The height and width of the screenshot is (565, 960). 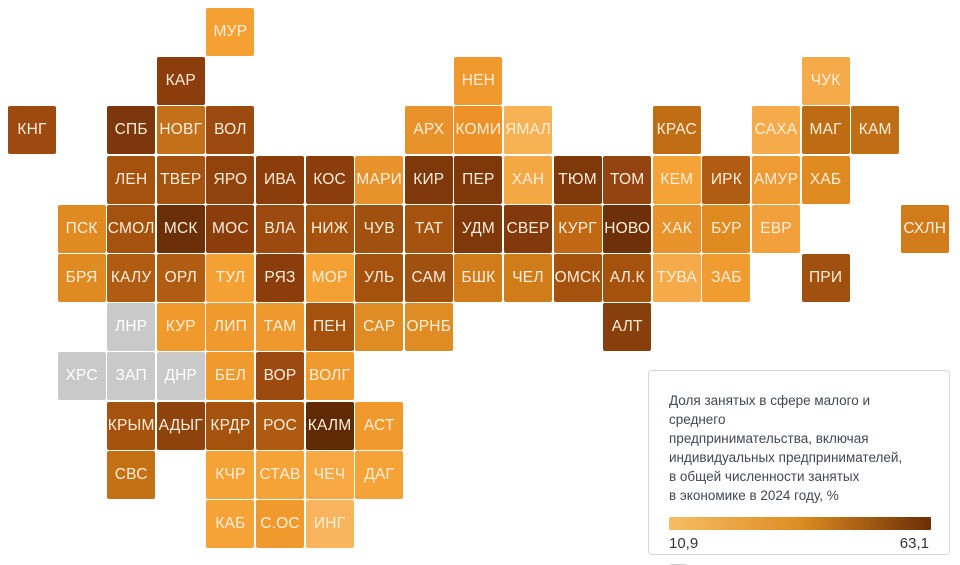 I want to click on region-tile: УДМ, so click(x=478, y=228).